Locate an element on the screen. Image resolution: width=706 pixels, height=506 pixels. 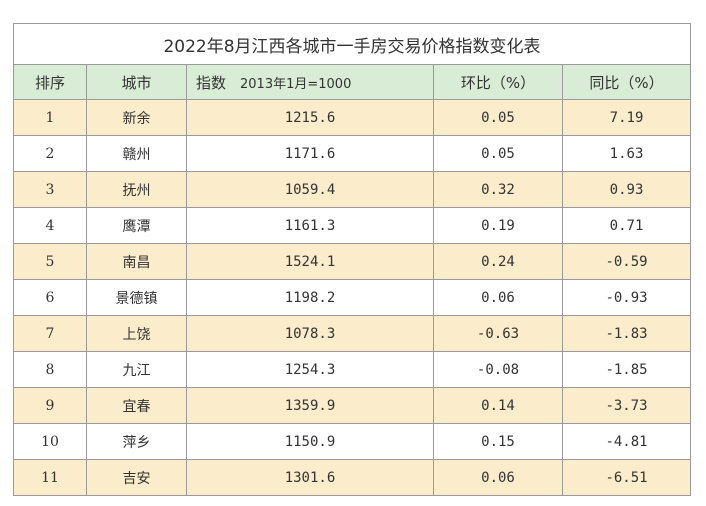
table-row: 6 景德镇 1198.2 0.06 -0.93 is located at coordinates (352, 297).